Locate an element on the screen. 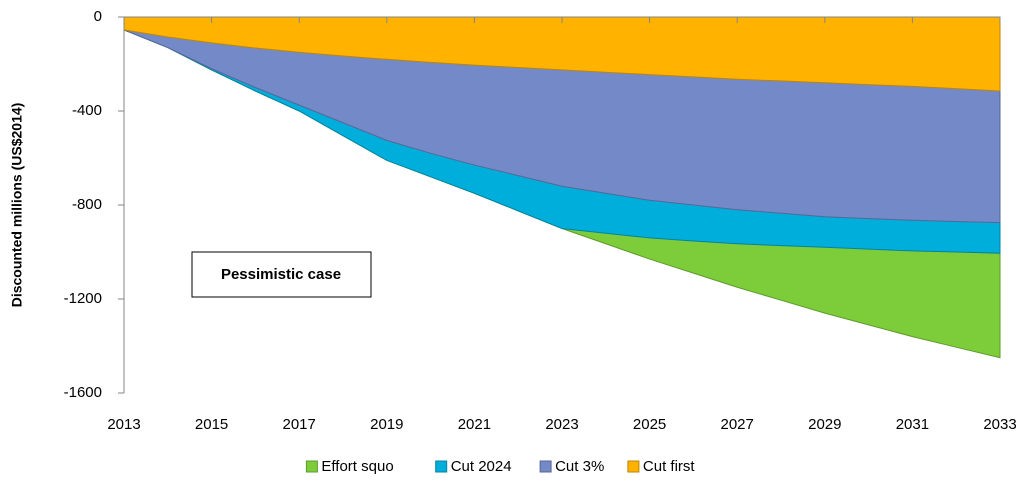  legend-label: Effort squo is located at coordinates (357, 466).